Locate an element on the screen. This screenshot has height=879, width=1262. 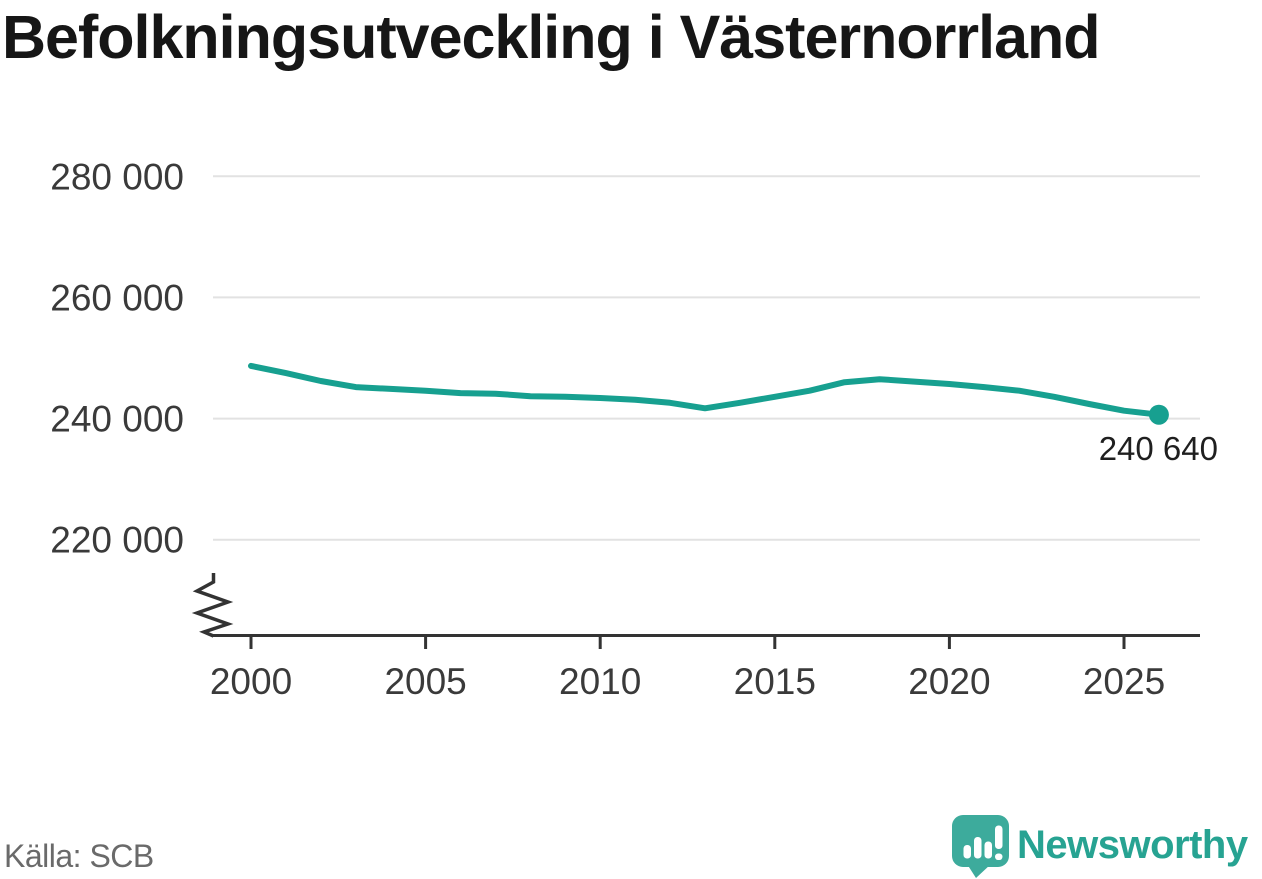
logo-bubble-tail is located at coordinates (979, 871).